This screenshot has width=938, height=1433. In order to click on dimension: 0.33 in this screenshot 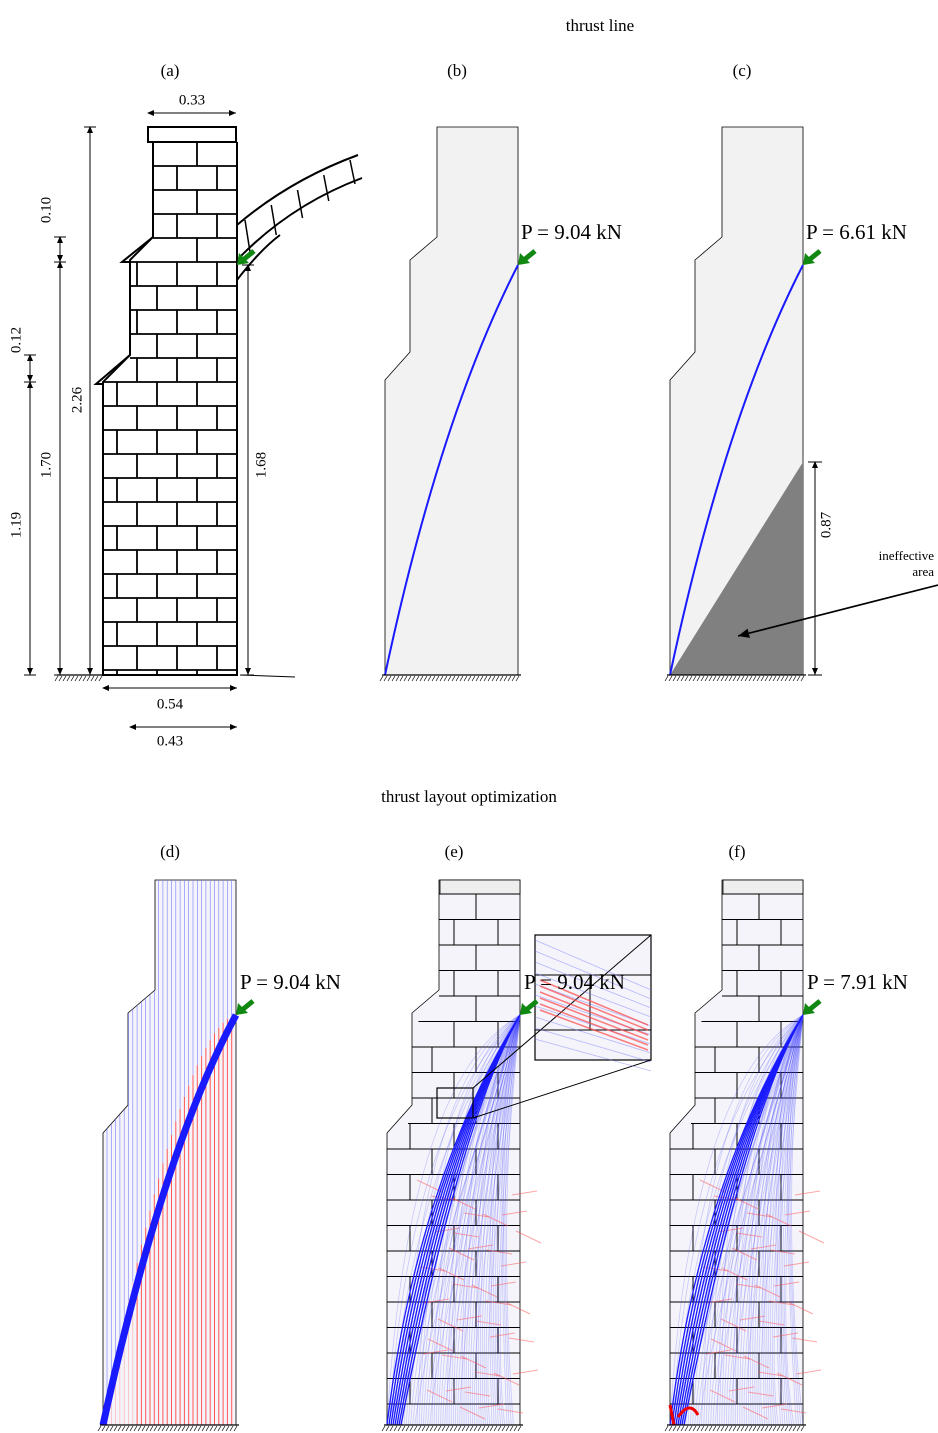, I will do `click(192, 100)`.